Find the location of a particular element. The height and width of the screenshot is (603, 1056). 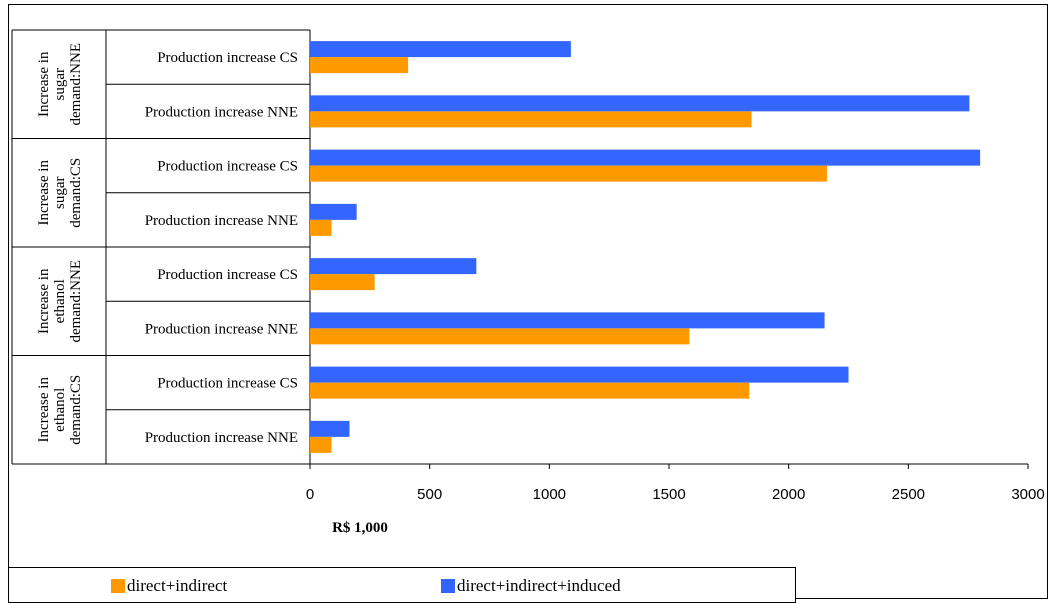

x-tick-label: 500 is located at coordinates (429, 494).